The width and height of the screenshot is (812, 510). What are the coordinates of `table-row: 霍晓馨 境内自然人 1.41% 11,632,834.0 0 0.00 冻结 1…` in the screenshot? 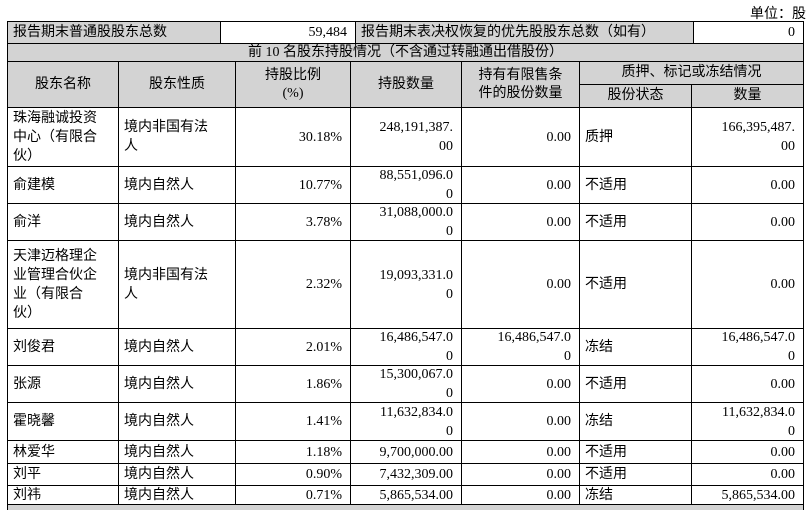 It's located at (406, 422).